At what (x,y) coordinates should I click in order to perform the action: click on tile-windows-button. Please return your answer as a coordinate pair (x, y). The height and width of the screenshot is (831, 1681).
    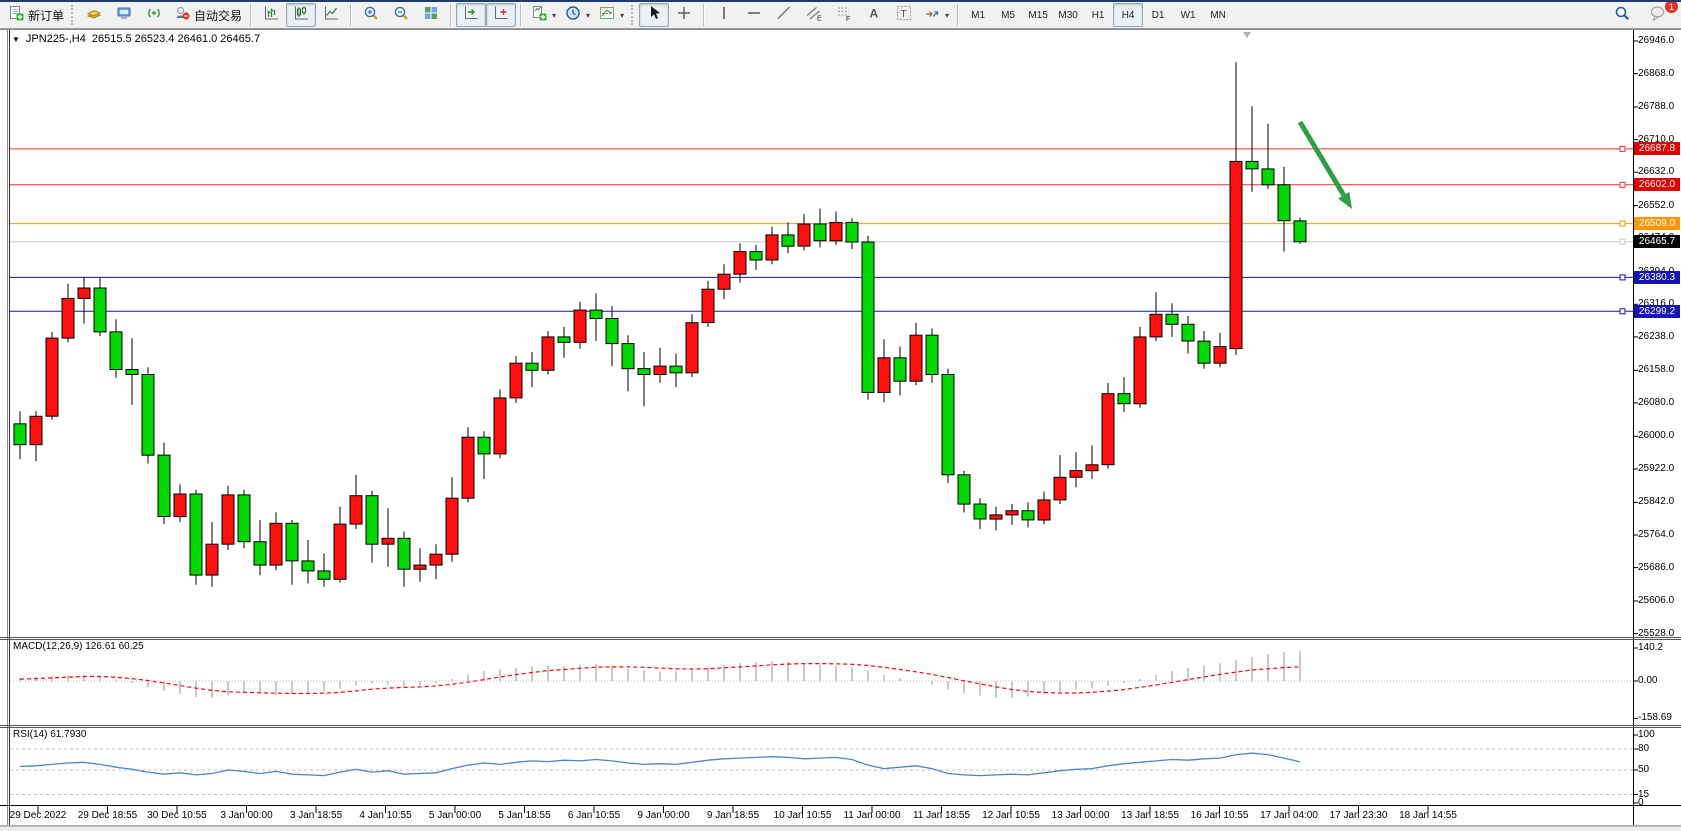
    Looking at the image, I should click on (431, 15).